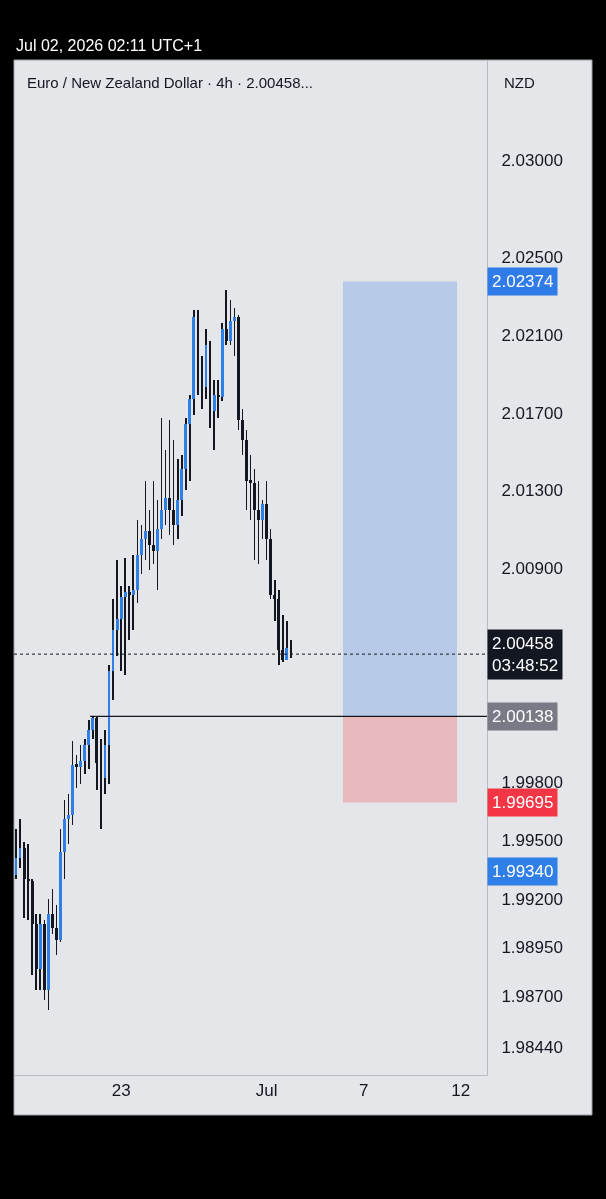  Describe the element at coordinates (532, 335) in the screenshot. I see `y-tick-label: 2.02100` at that location.